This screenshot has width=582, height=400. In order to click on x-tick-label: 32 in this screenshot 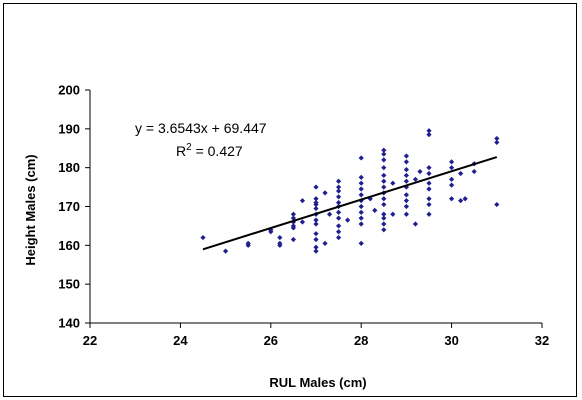, I will do `click(542, 340)`.